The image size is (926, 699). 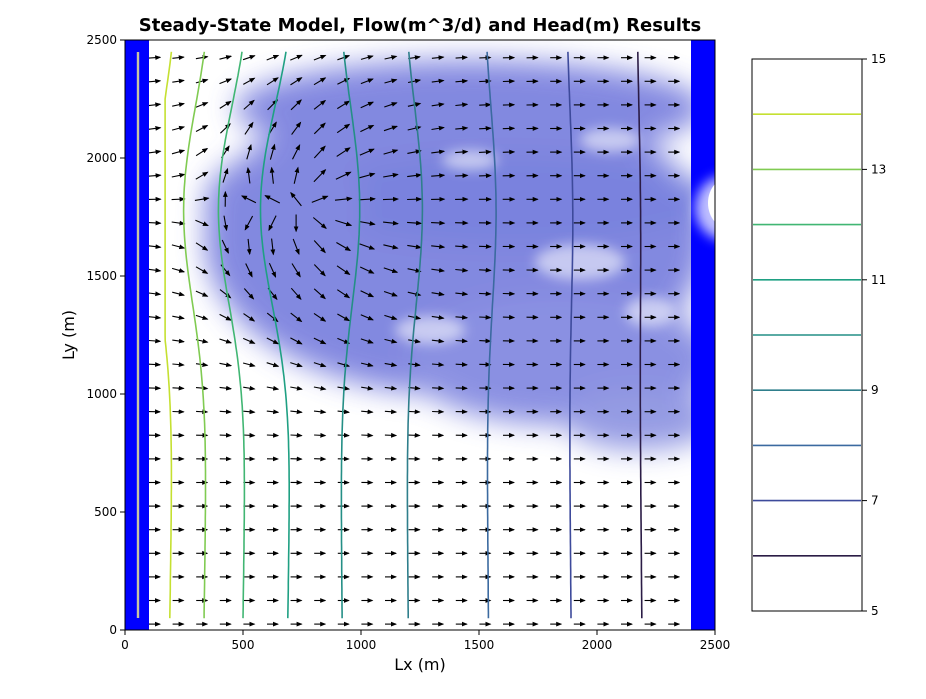 What do you see at coordinates (243, 645) in the screenshot?
I see `x-tick-label: 500` at bounding box center [243, 645].